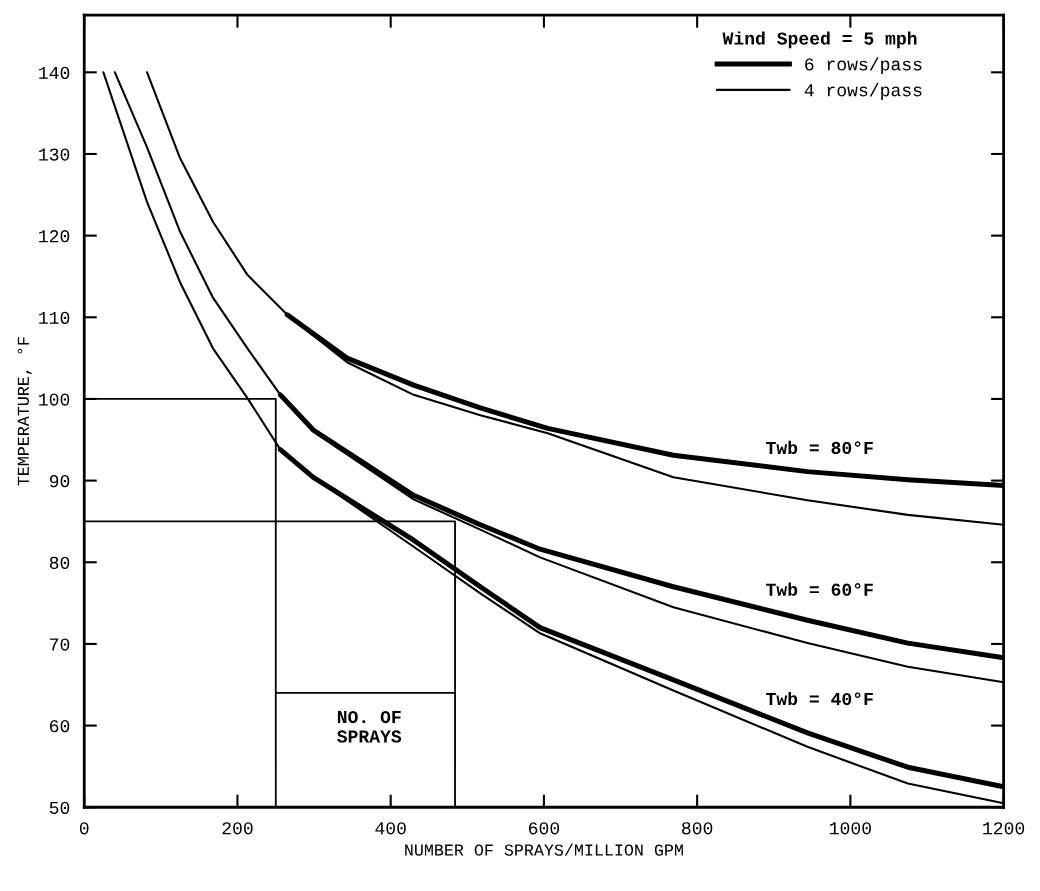  I want to click on y-tick-label: 90, so click(59, 481).